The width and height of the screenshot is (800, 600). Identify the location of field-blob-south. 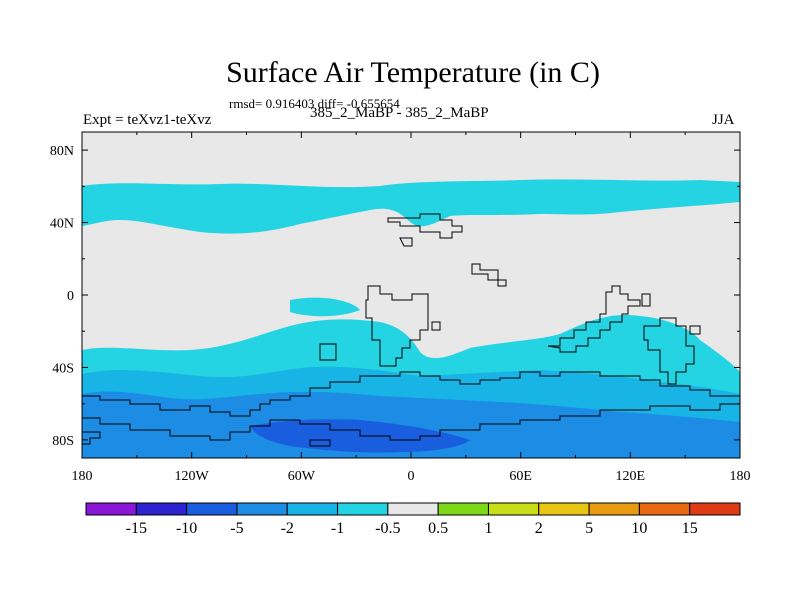
(325, 307).